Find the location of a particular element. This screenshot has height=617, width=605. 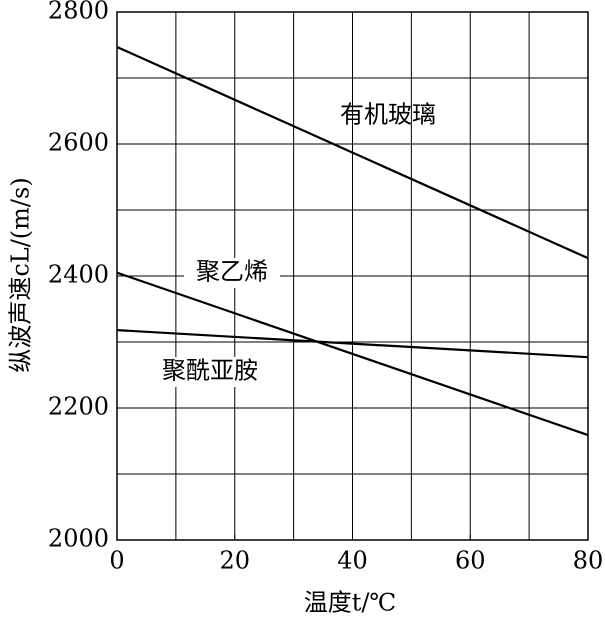

y-axis-label: 纵波声速cL/(m/s) is located at coordinates (21, 274).